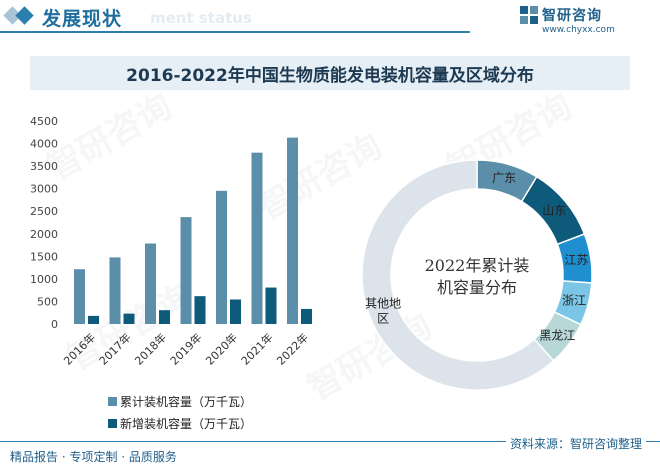 The image size is (660, 467). I want to click on section-title: 发展现状, so click(82, 19).